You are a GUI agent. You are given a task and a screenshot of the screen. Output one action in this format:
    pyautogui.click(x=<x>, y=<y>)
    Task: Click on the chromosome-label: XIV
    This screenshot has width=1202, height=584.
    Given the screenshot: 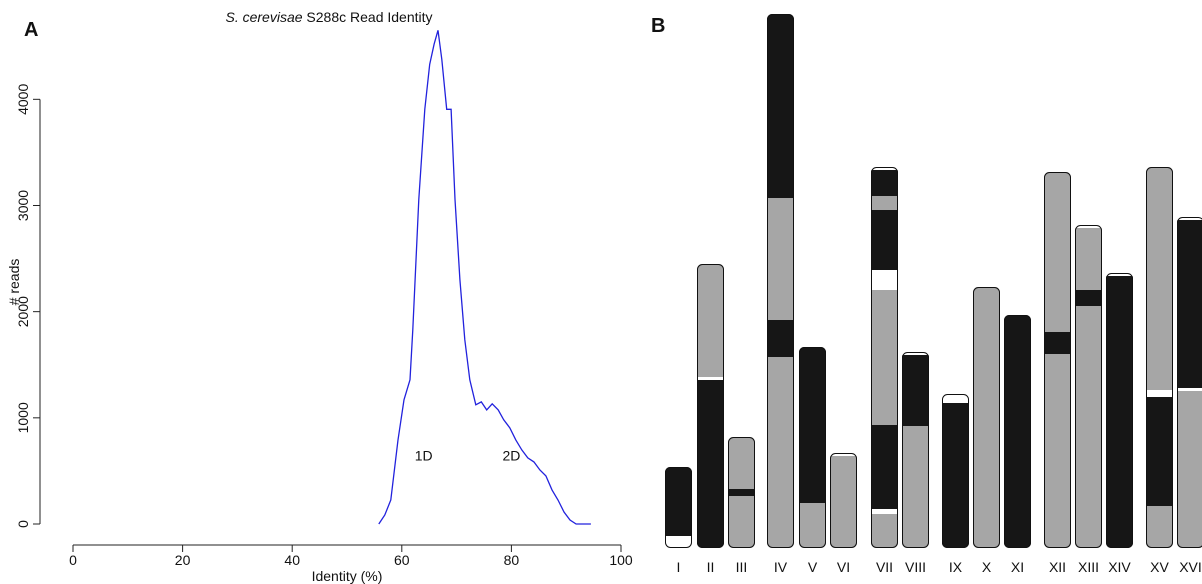 What is the action you would take?
    pyautogui.click(x=1119, y=567)
    